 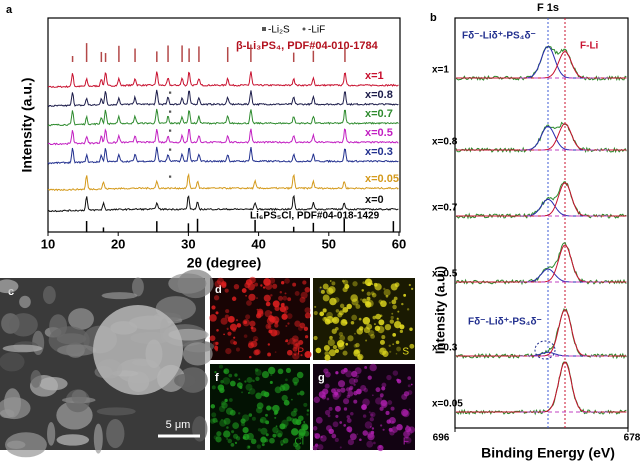 I want to click on annotation: F-Li, so click(x=589, y=46).